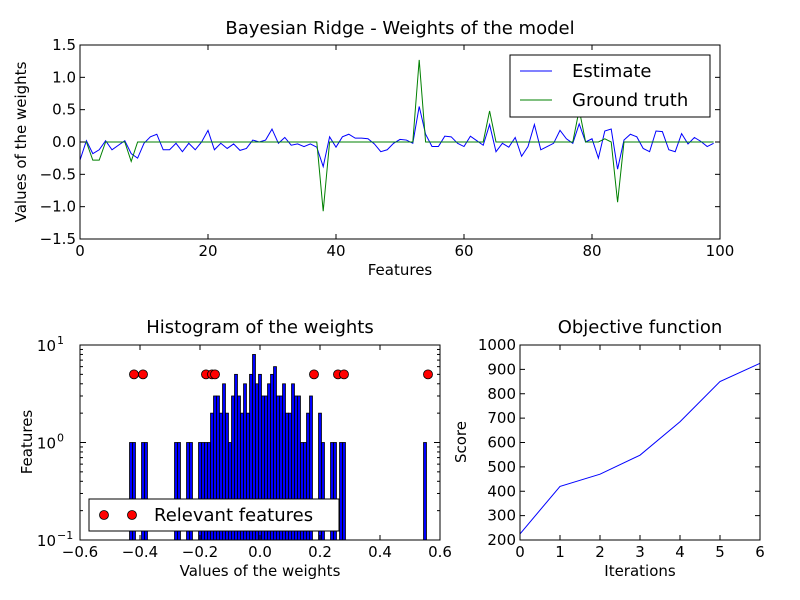  Describe the element at coordinates (58, 239) in the screenshot. I see `y-tick-label: −1.5` at that location.